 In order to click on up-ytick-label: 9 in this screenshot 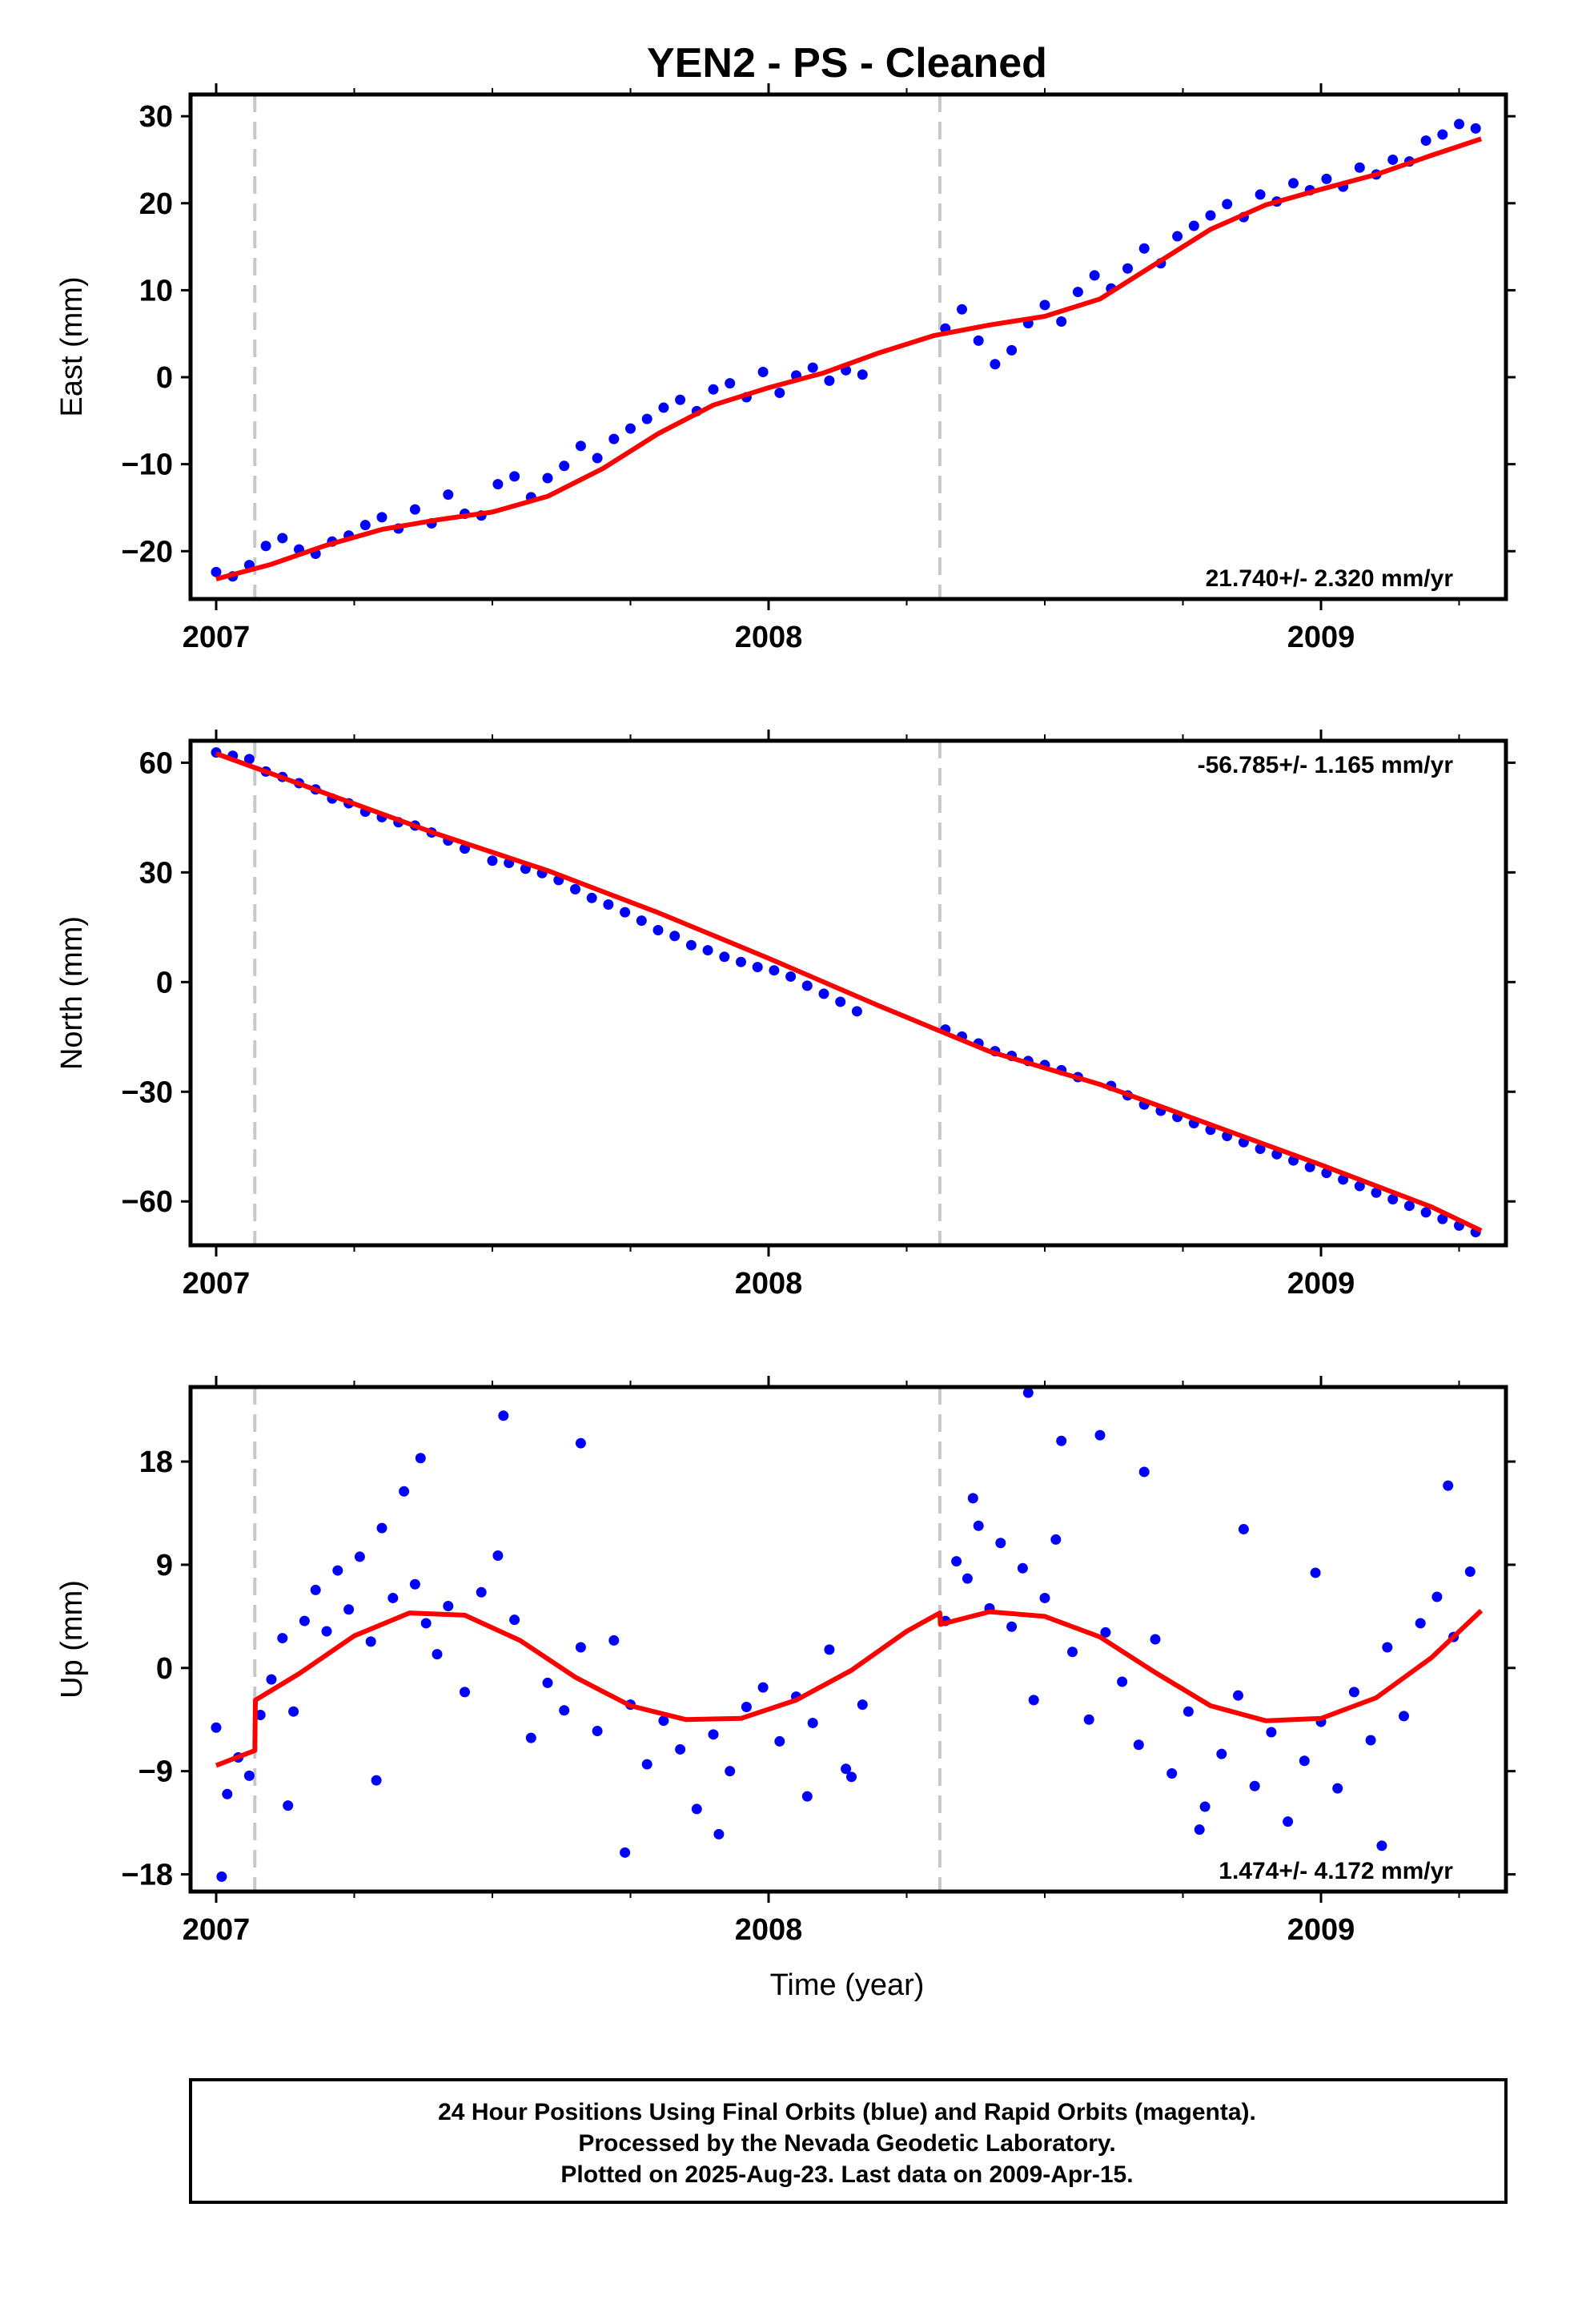, I will do `click(164, 1565)`.